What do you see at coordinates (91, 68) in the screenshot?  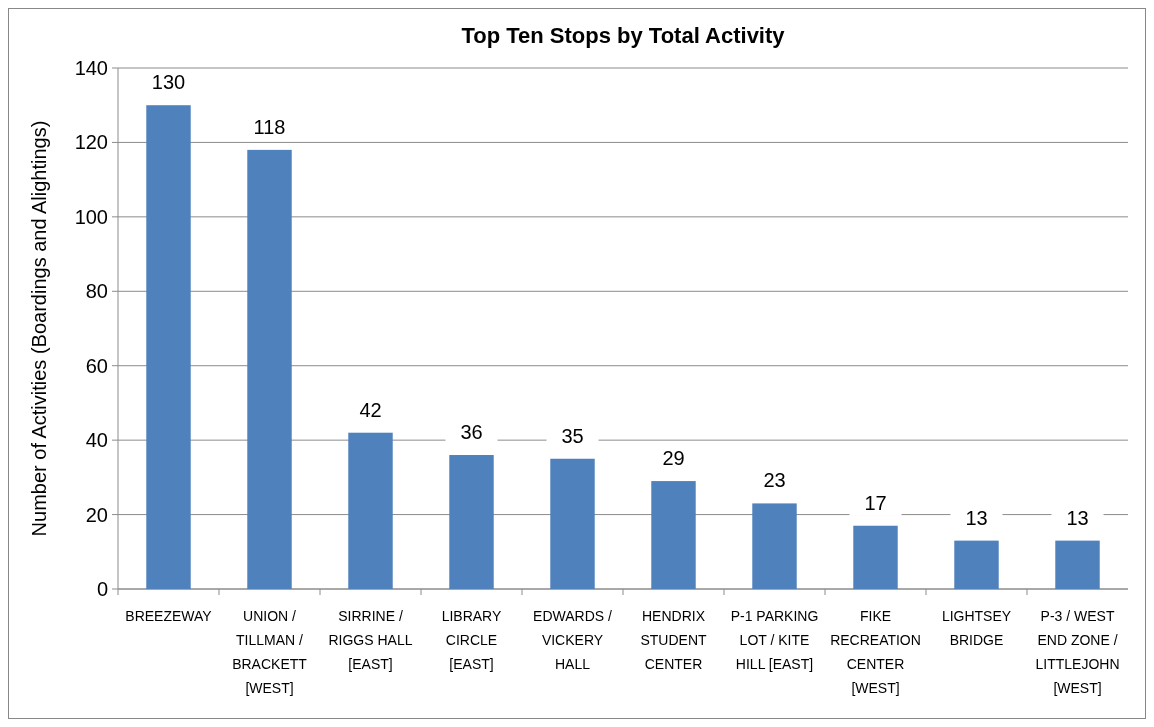 I see `y-tick-label: 140` at bounding box center [91, 68].